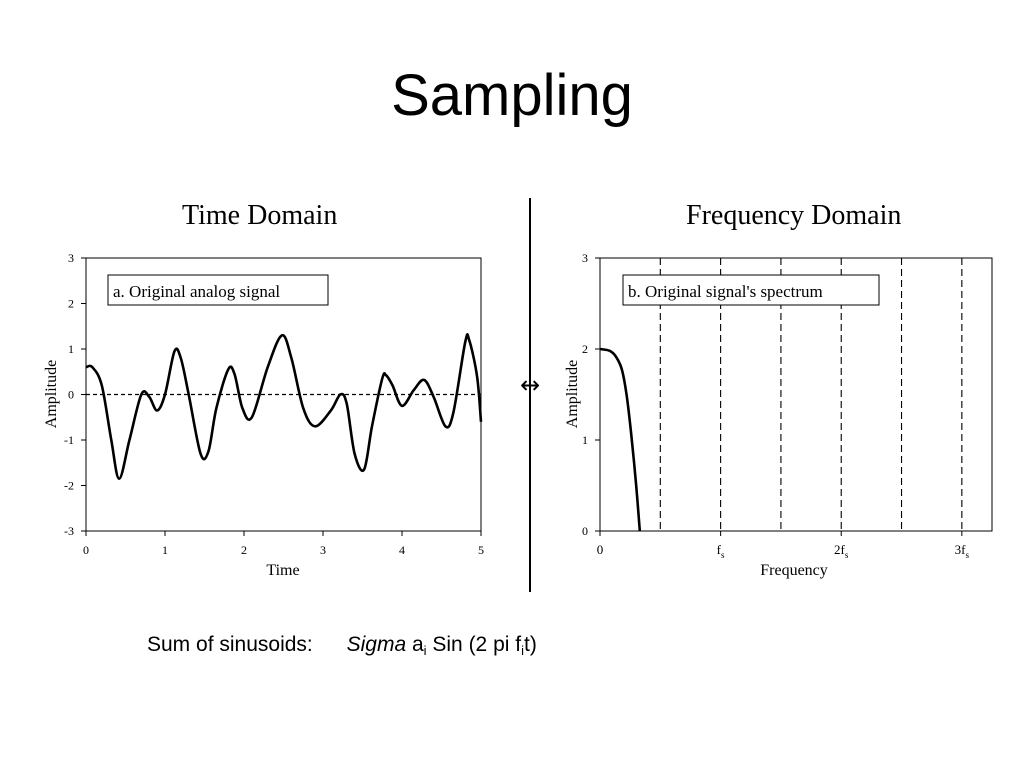  What do you see at coordinates (512, 95) in the screenshot?
I see `slide-title: Sampling` at bounding box center [512, 95].